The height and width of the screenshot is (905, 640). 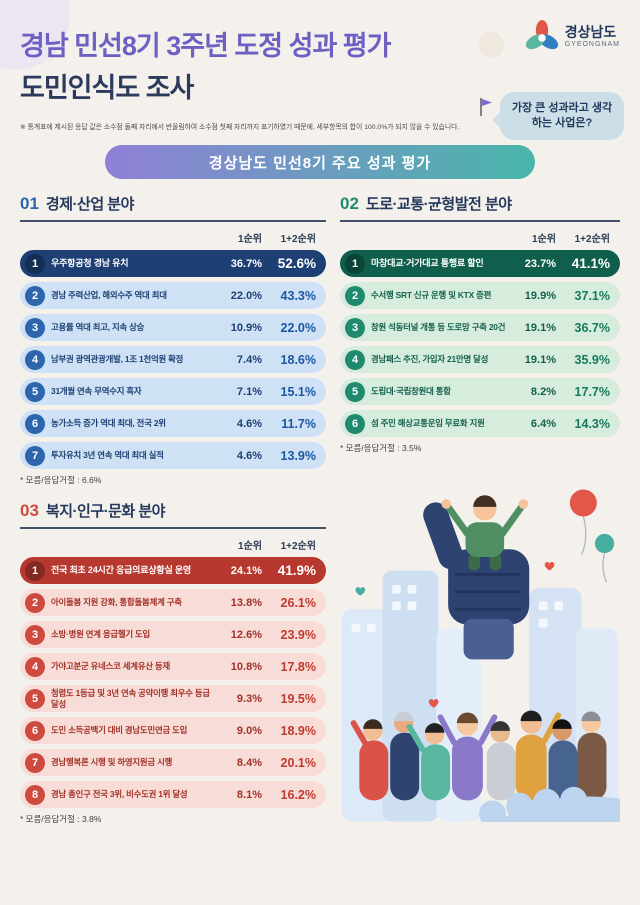 What do you see at coordinates (61, 819) in the screenshot?
I see `section-footnote: * 모름/응답거절 : 3.8%` at bounding box center [61, 819].